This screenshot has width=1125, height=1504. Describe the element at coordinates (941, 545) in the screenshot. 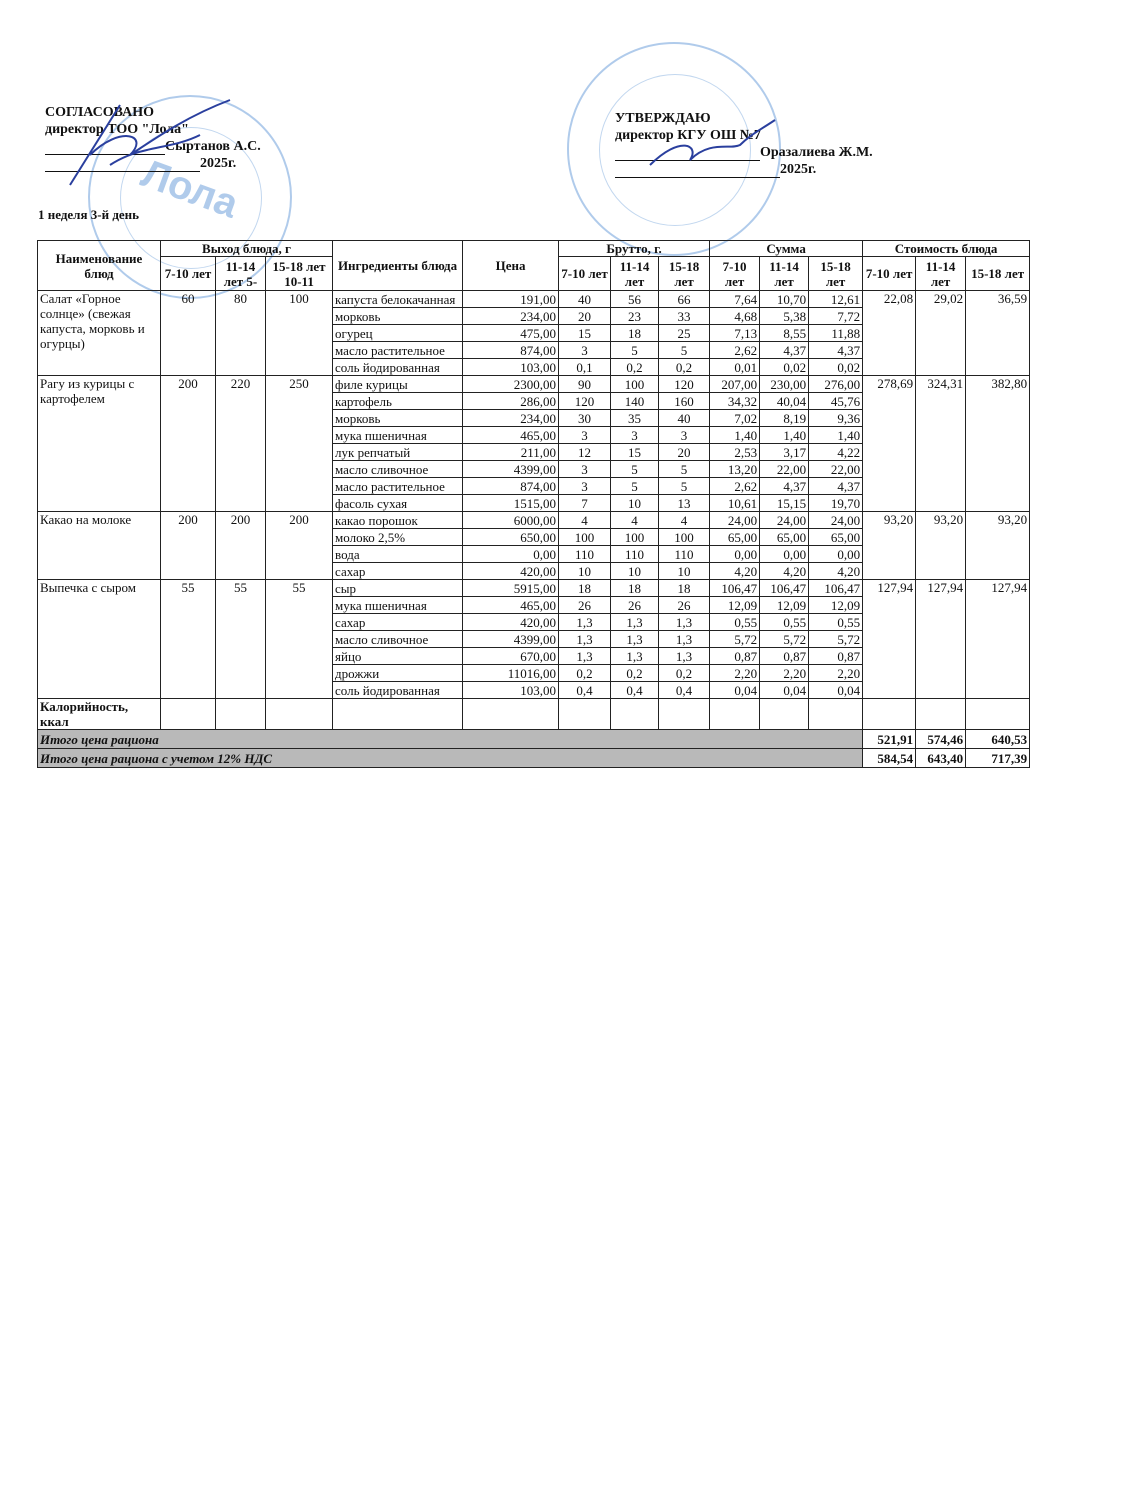

I see `dish-cost: 93,20` at that location.